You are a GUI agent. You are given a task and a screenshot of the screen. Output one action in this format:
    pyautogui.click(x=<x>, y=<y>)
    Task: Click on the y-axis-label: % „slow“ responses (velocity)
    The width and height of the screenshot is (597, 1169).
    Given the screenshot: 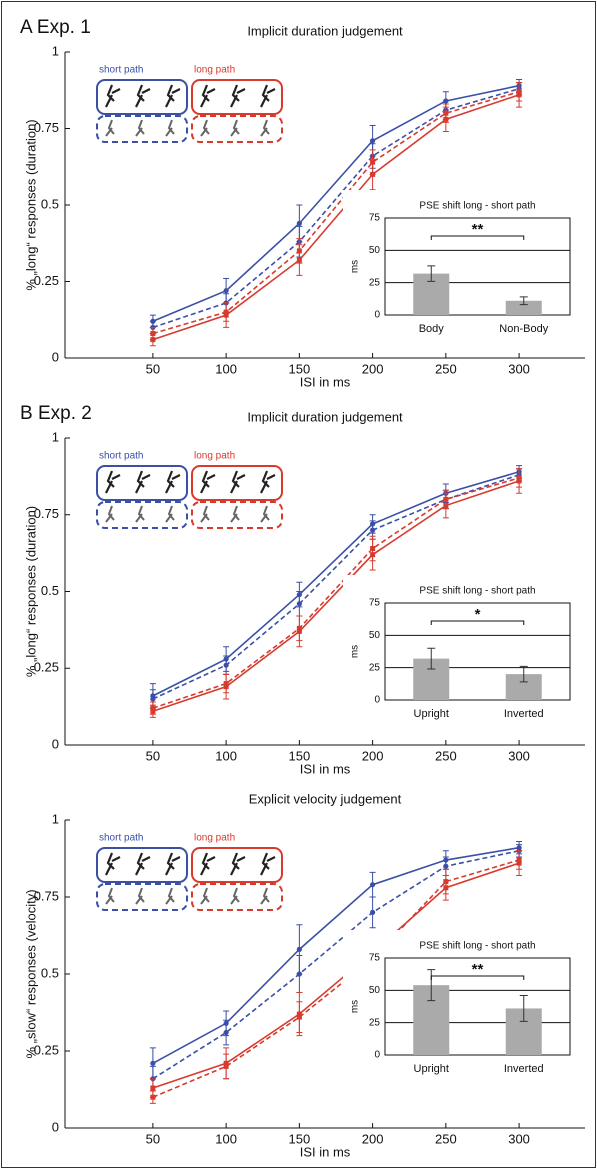 What is the action you would take?
    pyautogui.click(x=30, y=973)
    